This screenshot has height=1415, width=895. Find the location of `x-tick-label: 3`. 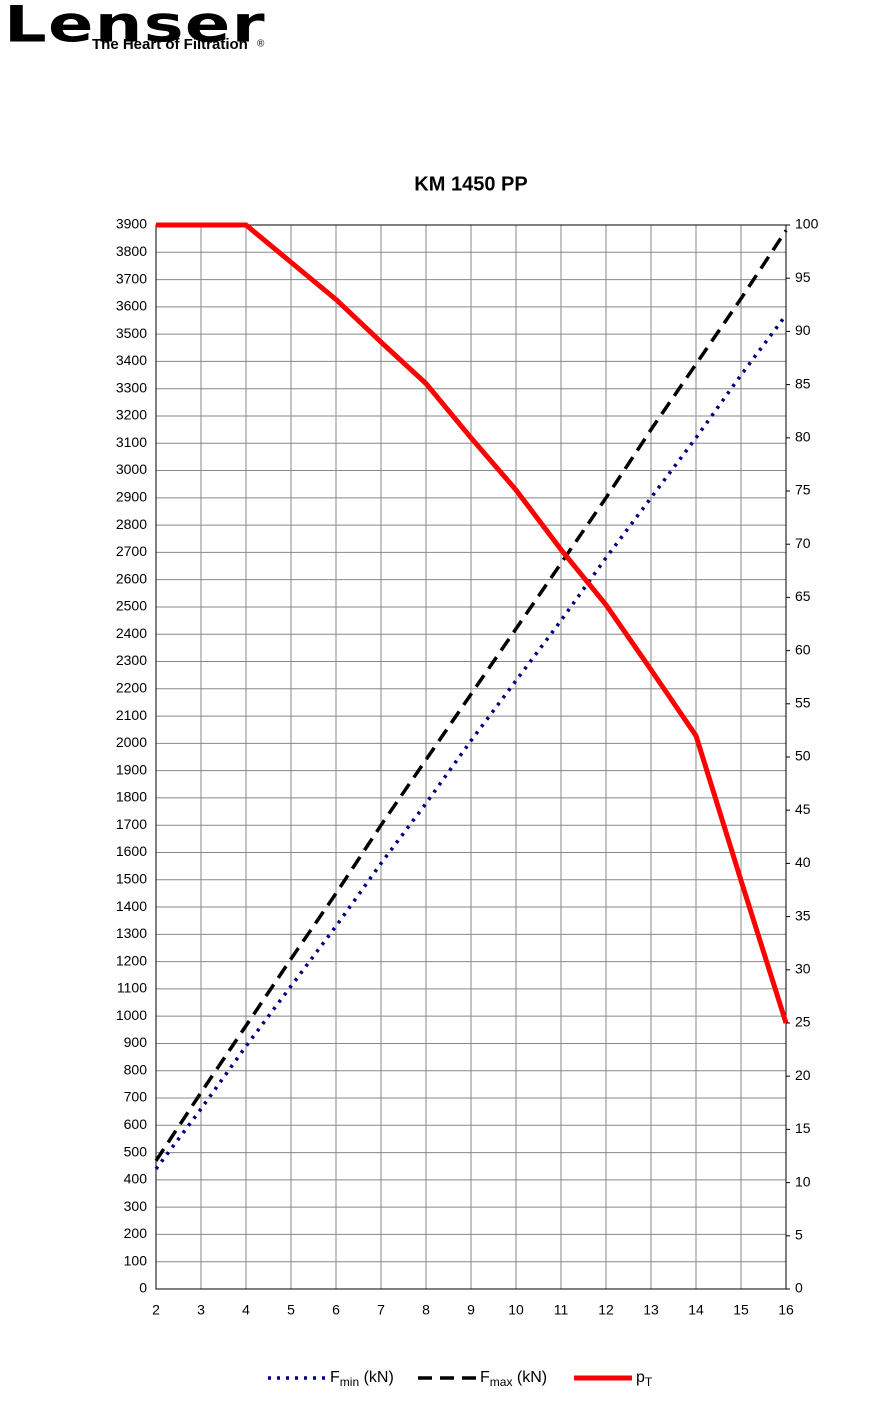

x-tick-label: 3 is located at coordinates (201, 1310).